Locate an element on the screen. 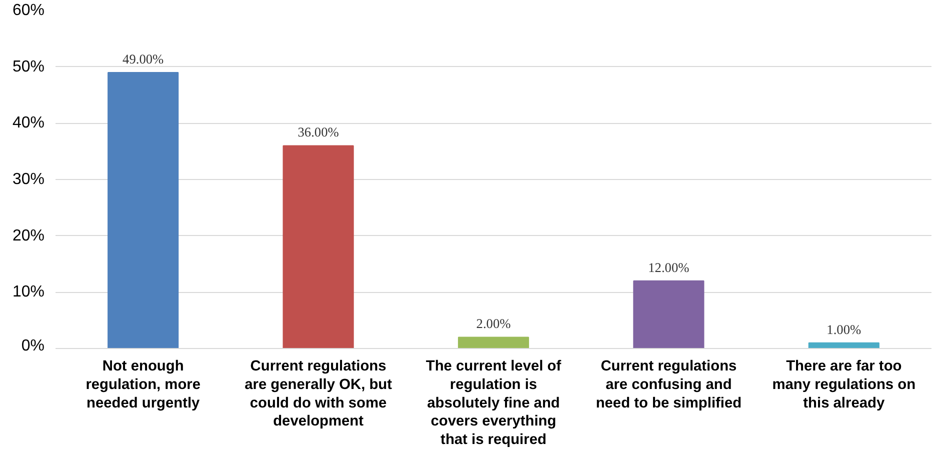 The image size is (941, 459). y-tick-label: 50% is located at coordinates (28, 67).